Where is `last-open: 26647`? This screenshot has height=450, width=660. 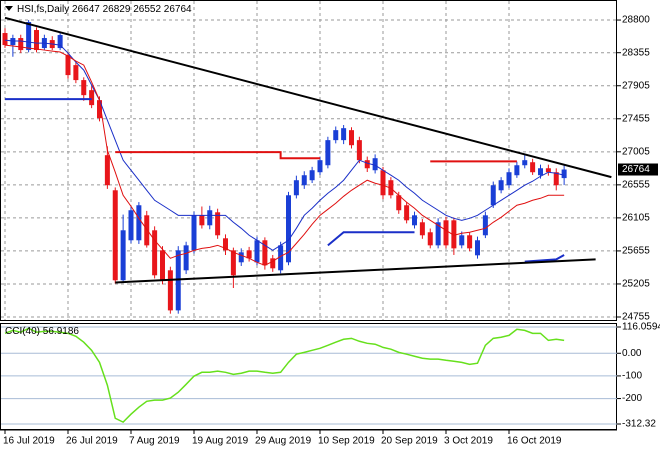 last-open: 26647 is located at coordinates (86, 9).